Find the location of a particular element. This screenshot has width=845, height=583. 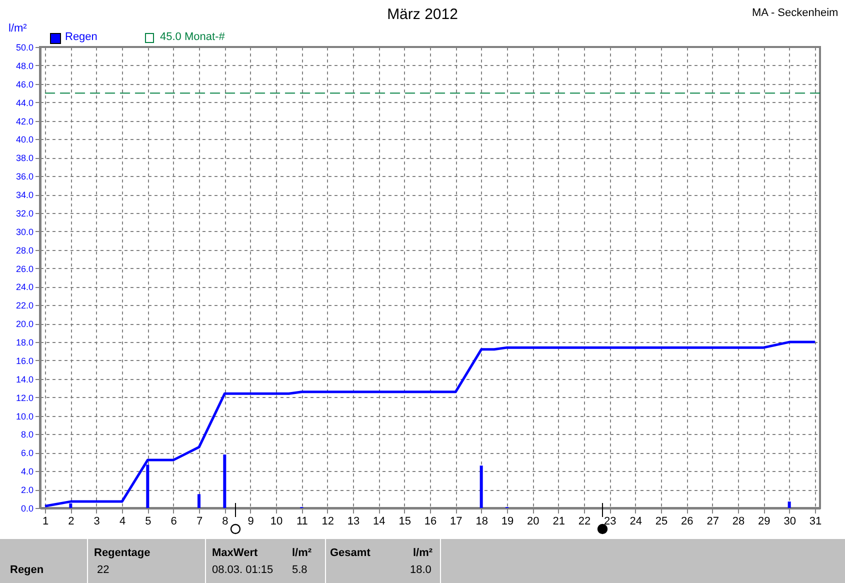

y-tick-label: 24.0 is located at coordinates (25, 287).